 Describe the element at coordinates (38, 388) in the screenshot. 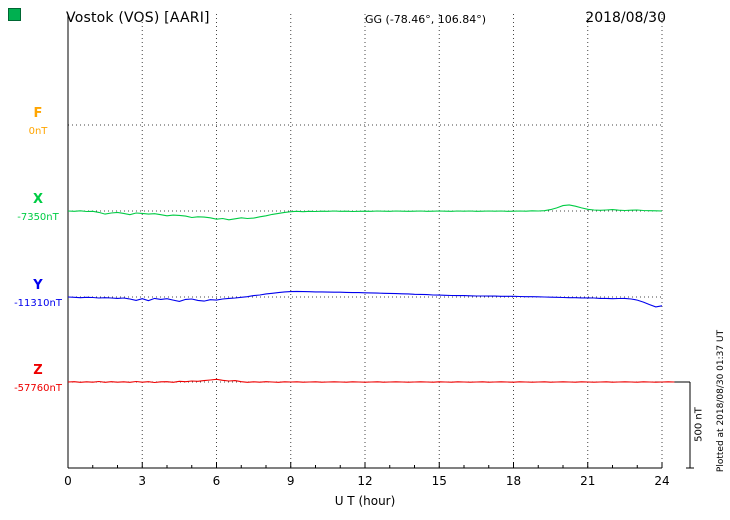

I see `series-baseline-Z: -57760nT` at that location.